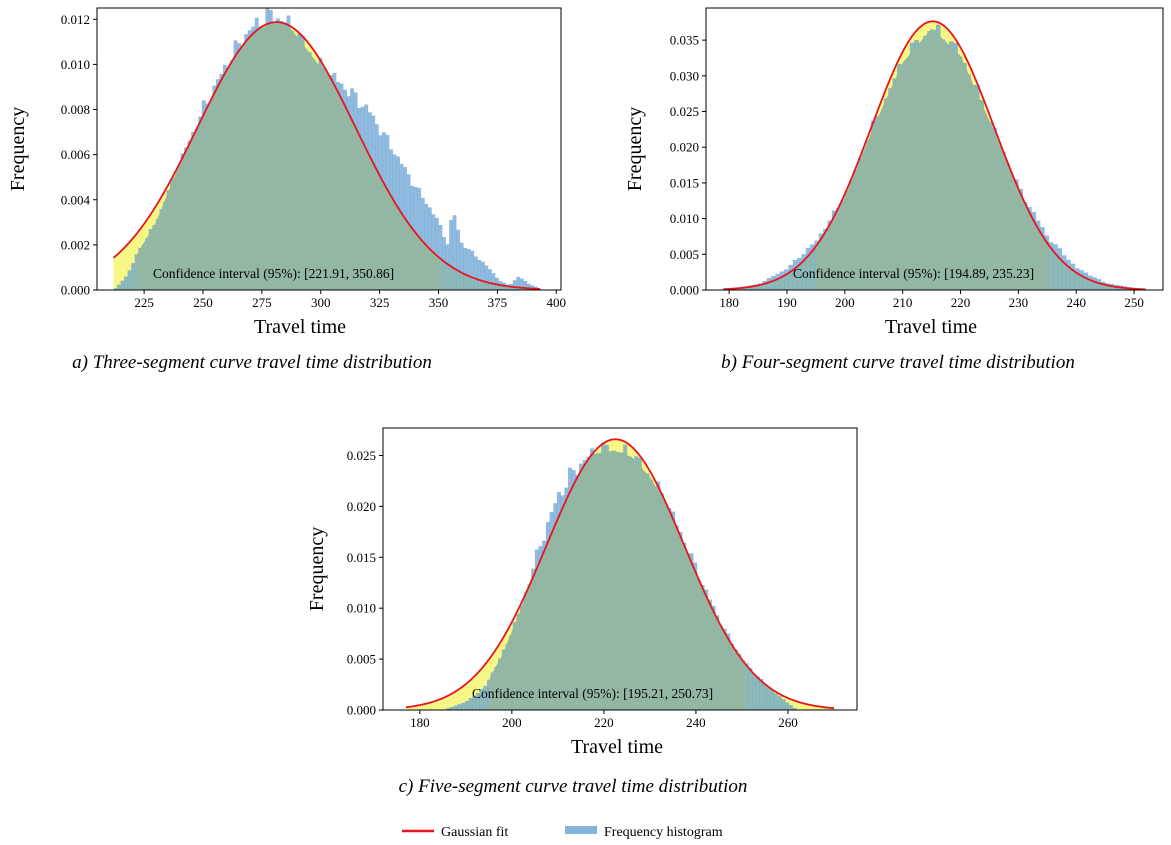 The height and width of the screenshot is (845, 1171). Describe the element at coordinates (684, 75) in the screenshot. I see `y-tick-label: 0.030` at that location.